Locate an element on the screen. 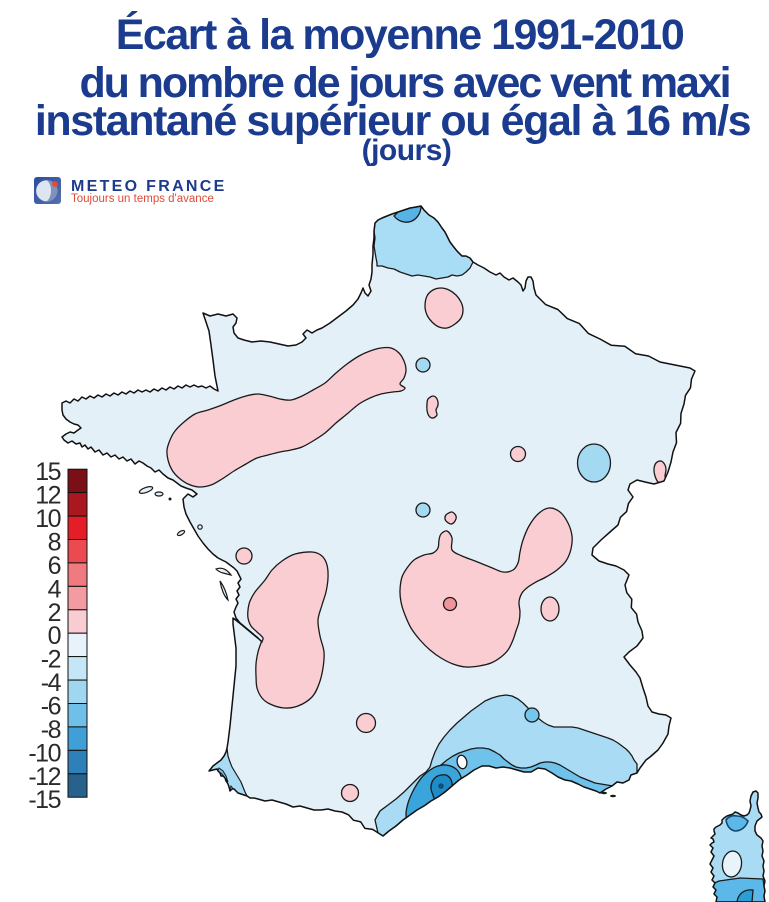 This screenshot has height=902, width=769. svg-text: -8 is located at coordinates (51, 730).